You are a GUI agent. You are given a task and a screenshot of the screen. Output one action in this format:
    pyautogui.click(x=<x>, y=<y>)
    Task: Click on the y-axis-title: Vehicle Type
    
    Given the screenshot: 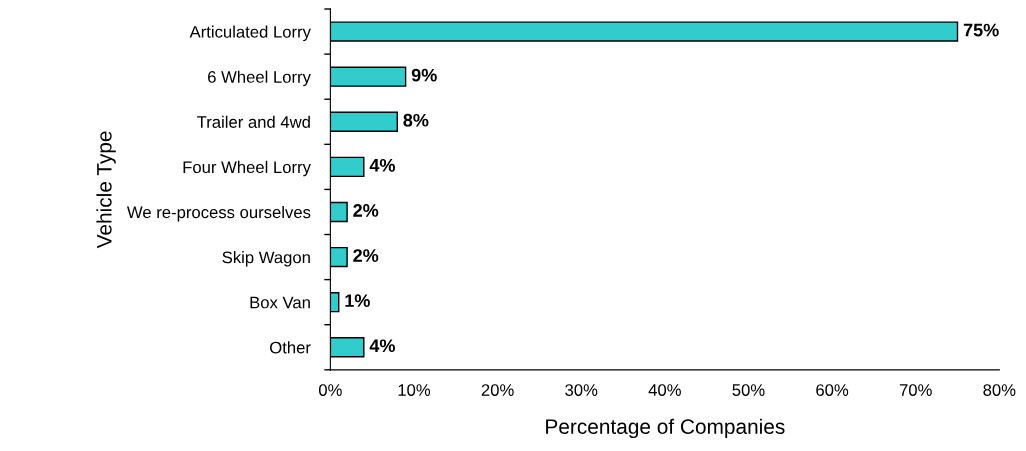 What is the action you would take?
    pyautogui.click(x=106, y=190)
    